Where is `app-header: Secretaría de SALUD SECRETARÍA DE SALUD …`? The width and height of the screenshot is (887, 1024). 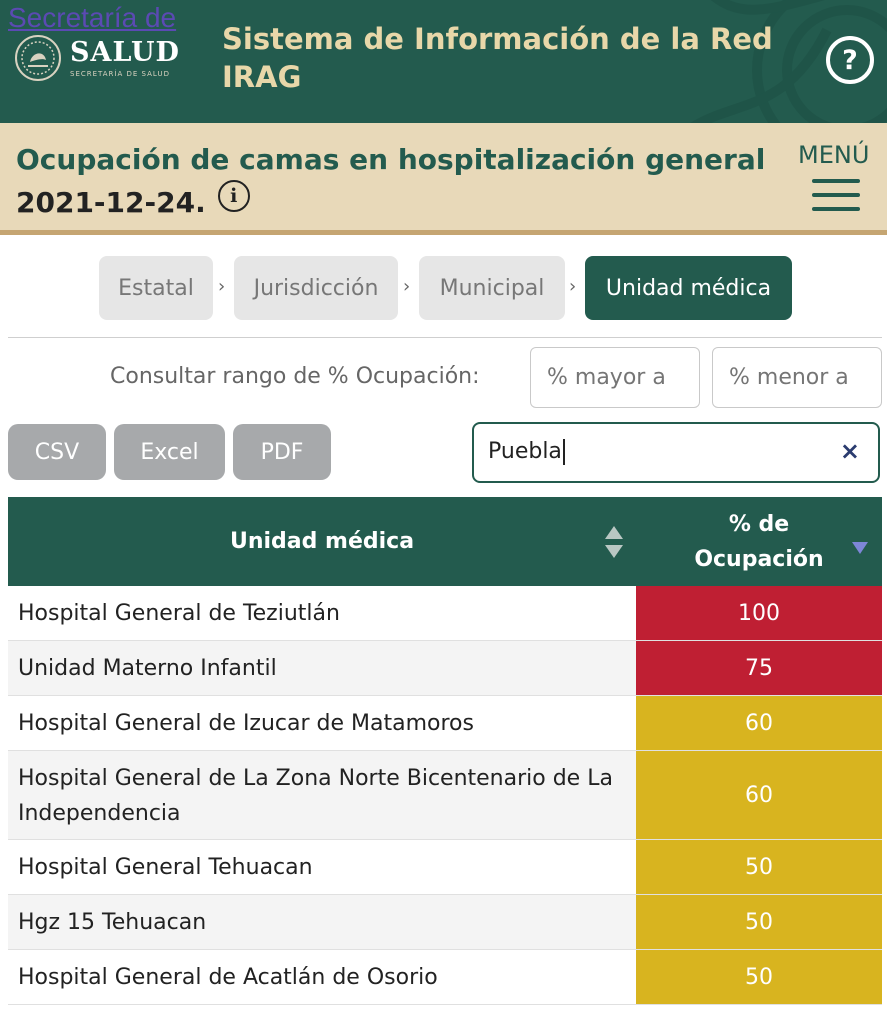
app-header: Secretaría de SALUD SECRETARÍA DE SALUD … is located at coordinates (443, 61).